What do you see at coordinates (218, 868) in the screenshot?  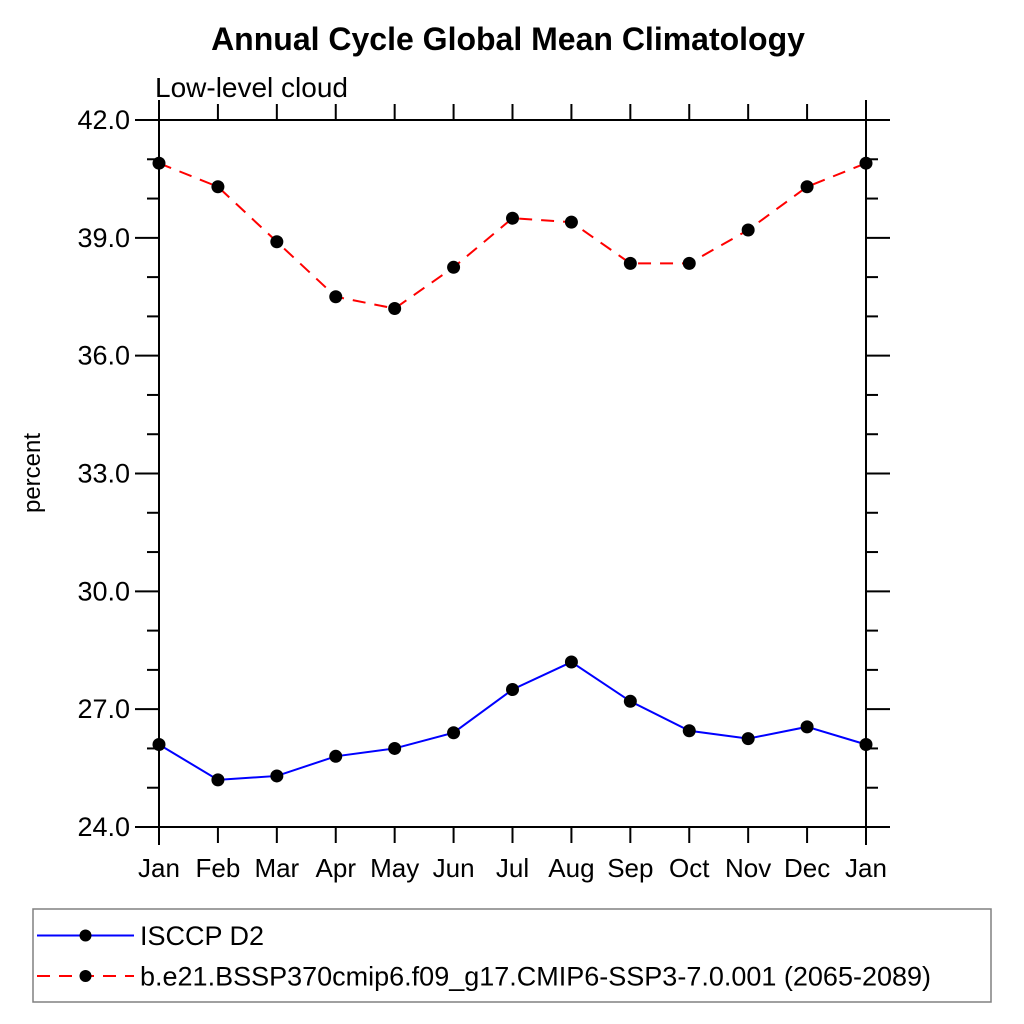 I see `x-tick-label: Feb` at bounding box center [218, 868].